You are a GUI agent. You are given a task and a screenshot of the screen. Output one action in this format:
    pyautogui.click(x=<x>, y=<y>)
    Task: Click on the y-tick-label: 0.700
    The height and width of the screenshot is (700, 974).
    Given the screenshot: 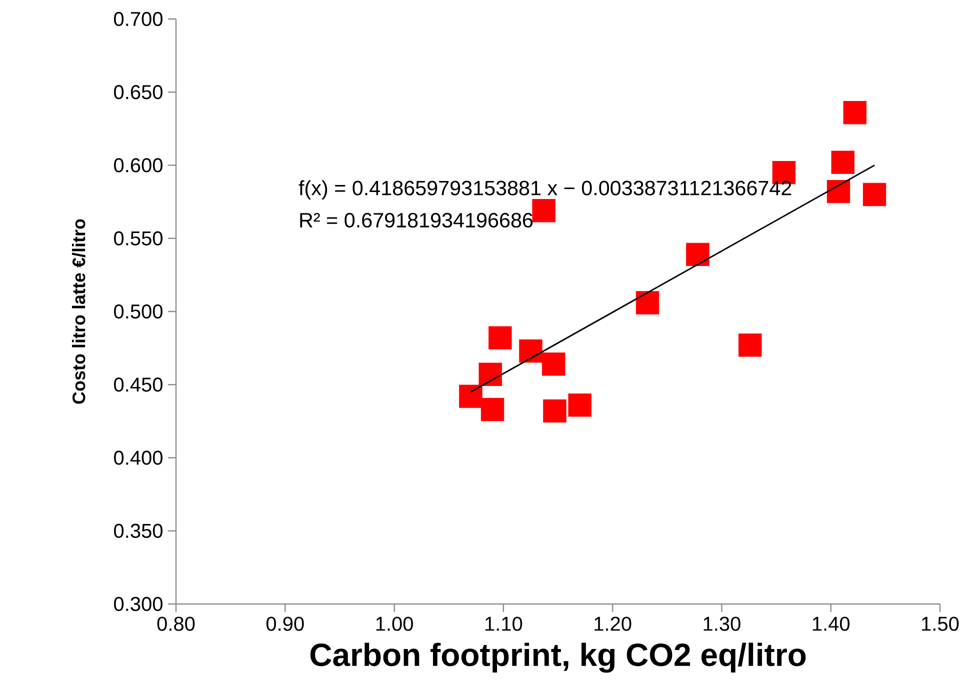 What is the action you would take?
    pyautogui.click(x=138, y=19)
    